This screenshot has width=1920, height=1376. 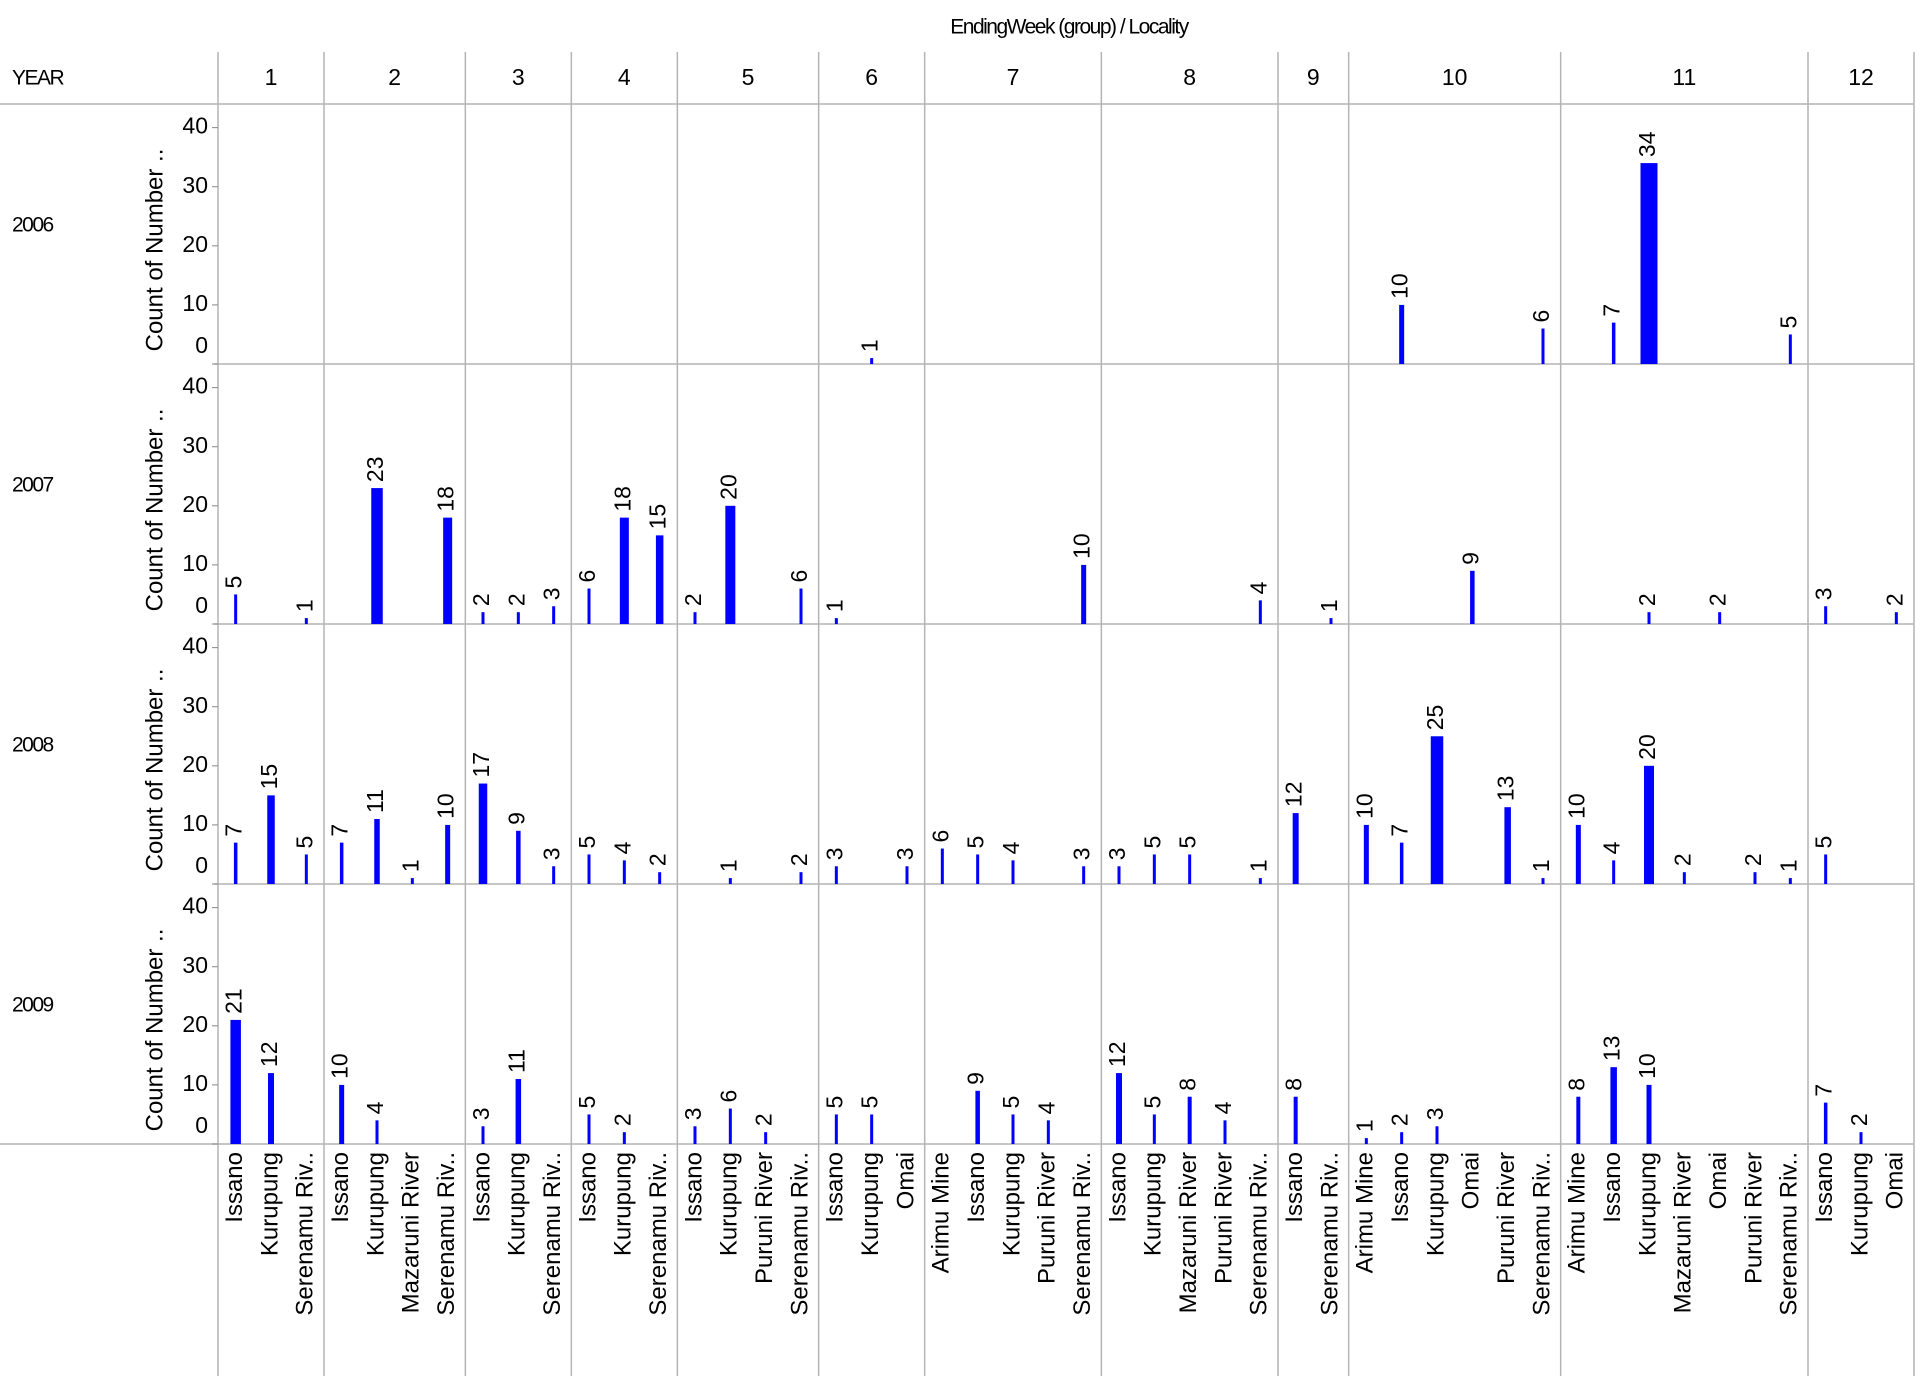 What do you see at coordinates (1577, 1212) in the screenshot?
I see `x-tick-label: Arimu Mine` at bounding box center [1577, 1212].